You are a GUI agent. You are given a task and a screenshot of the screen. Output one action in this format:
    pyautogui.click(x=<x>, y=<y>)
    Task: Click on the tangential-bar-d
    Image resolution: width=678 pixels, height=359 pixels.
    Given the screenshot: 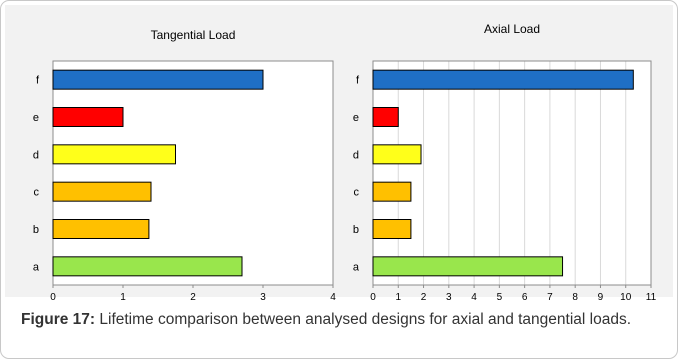 What is the action you would take?
    pyautogui.click(x=114, y=154)
    